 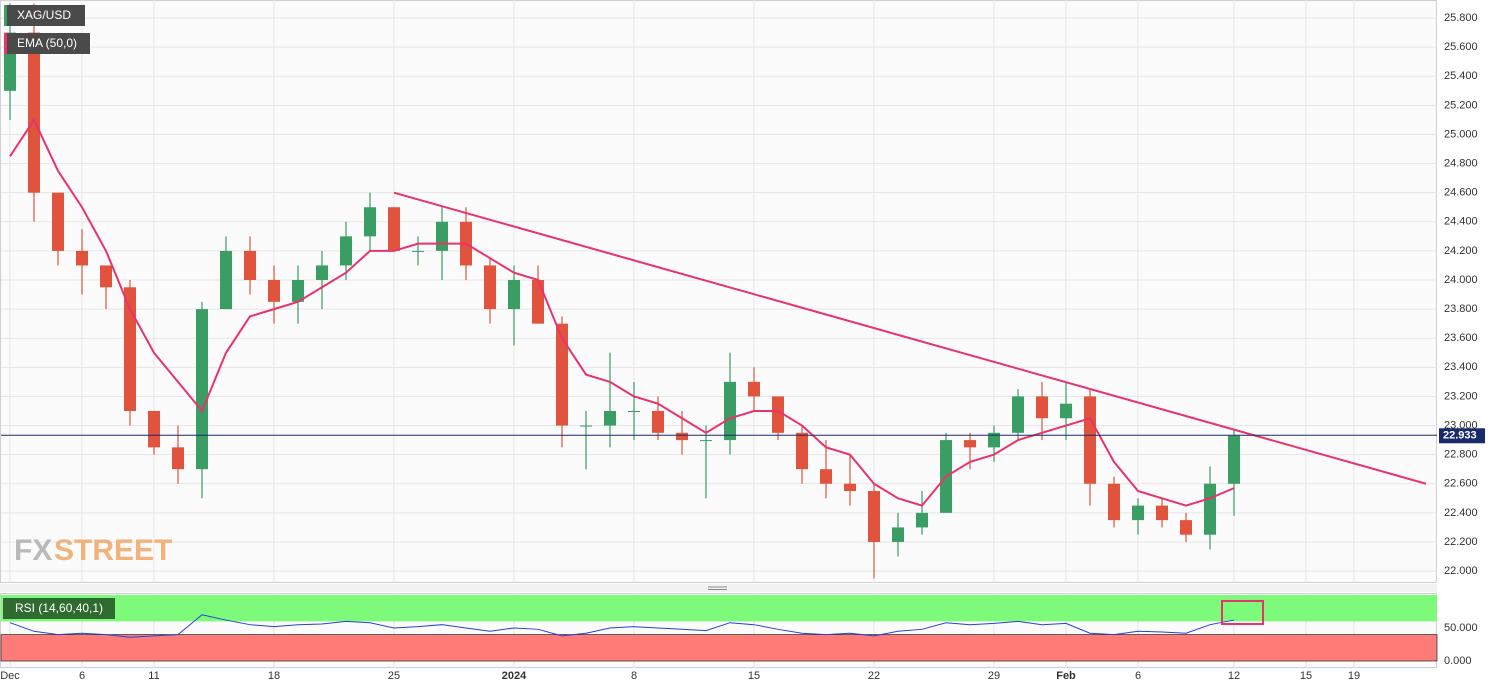 What do you see at coordinates (1461, 571) in the screenshot?
I see `y-tick-label: 22.000` at bounding box center [1461, 571].